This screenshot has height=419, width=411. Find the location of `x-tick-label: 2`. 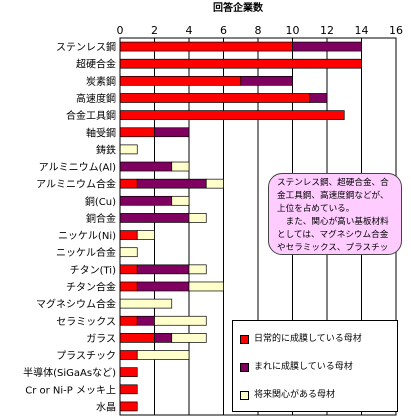

x-tick-label: 2 is located at coordinates (154, 30).